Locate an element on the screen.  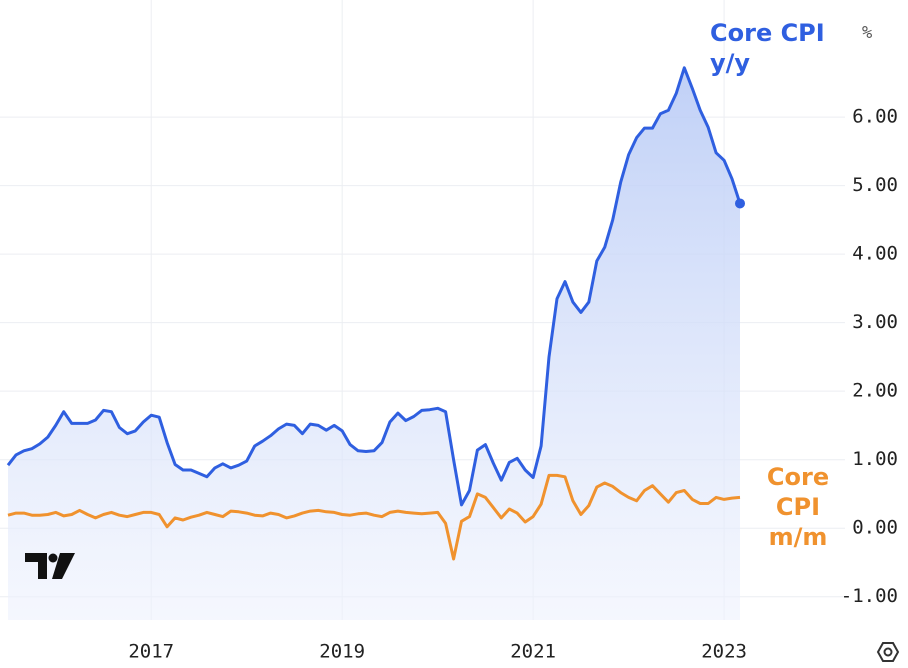
y-tick-label: 3.00 is located at coordinates (875, 322).